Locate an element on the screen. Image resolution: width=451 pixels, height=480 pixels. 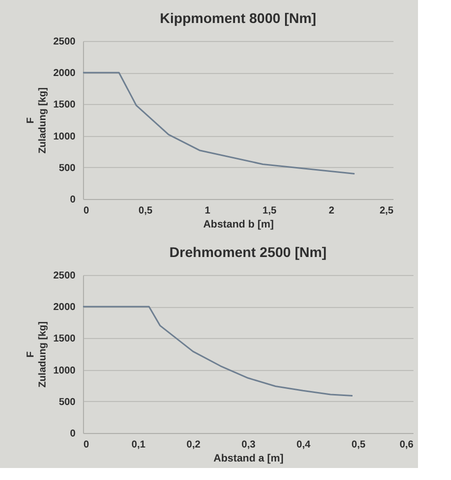
chart-title: Drehmoment 2500 [Nm] is located at coordinates (248, 252).